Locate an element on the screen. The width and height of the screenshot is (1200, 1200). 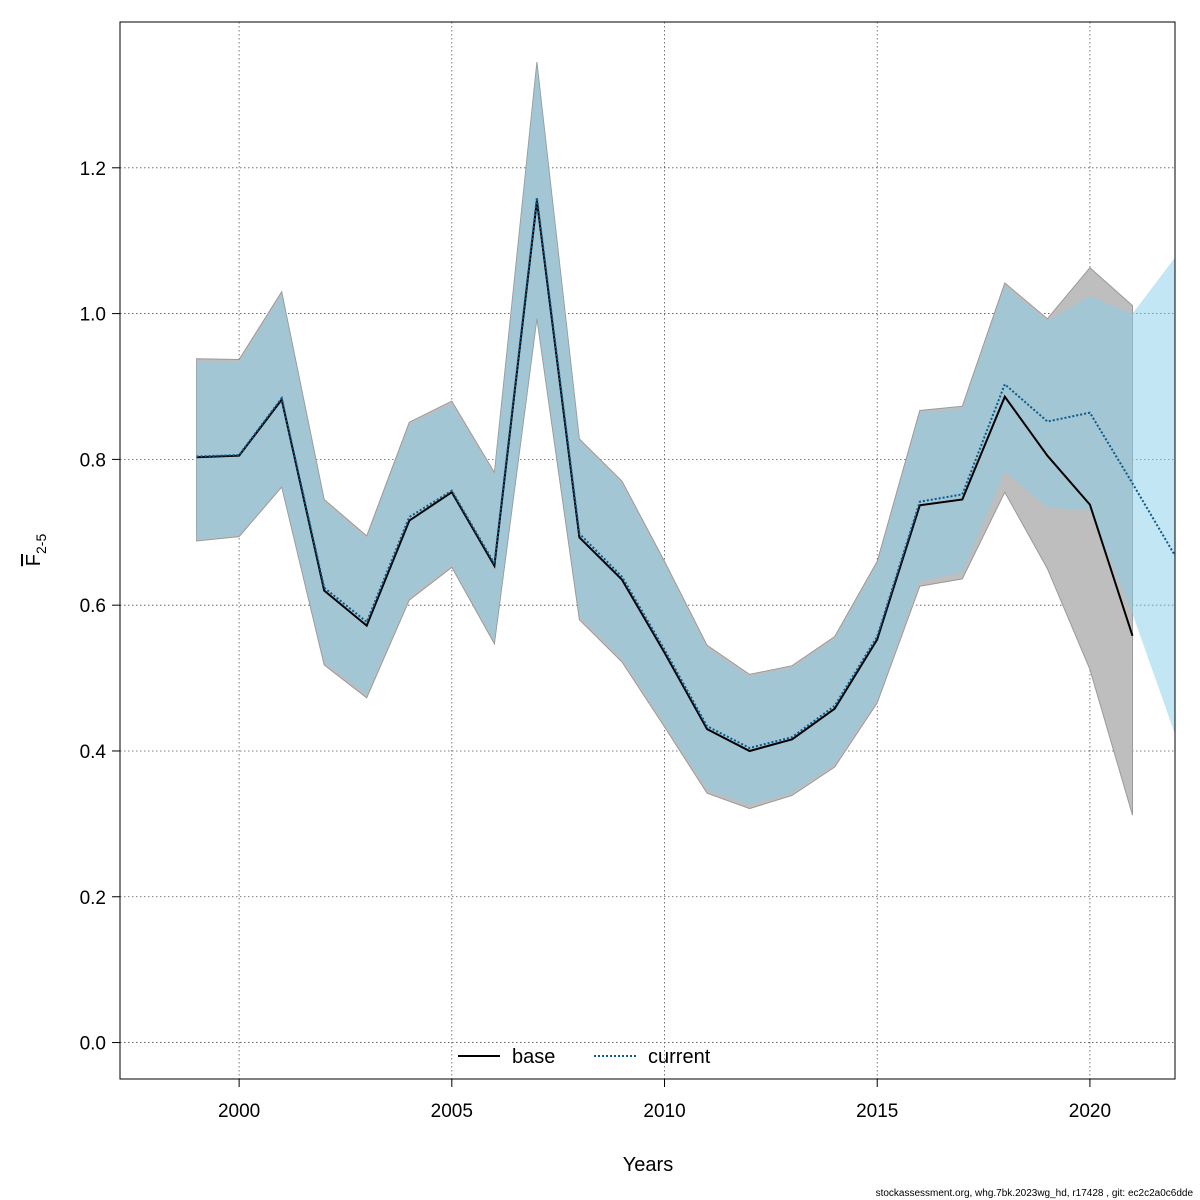
x-tick-label: 2005 is located at coordinates (452, 1111).